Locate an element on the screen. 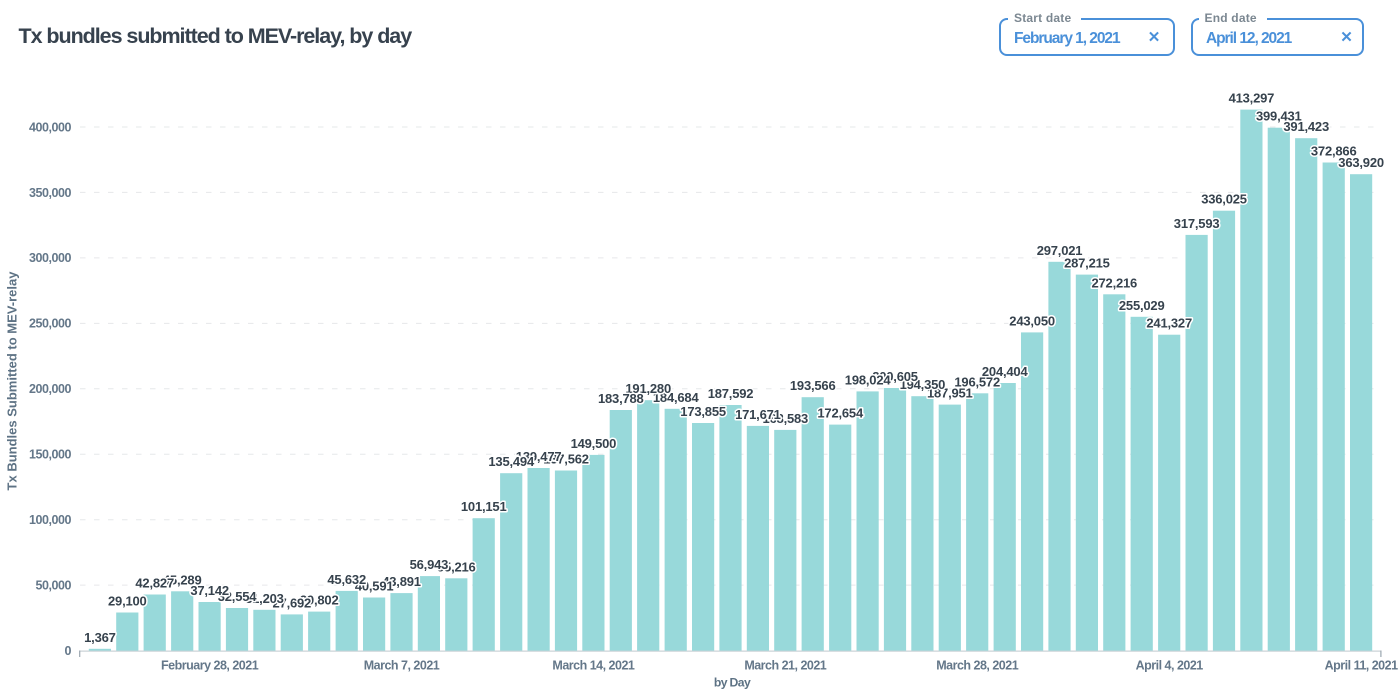  svg-text: by Day is located at coordinates (732, 683).